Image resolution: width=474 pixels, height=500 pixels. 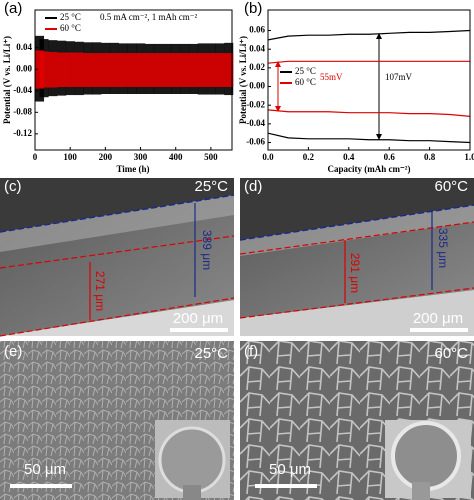 What do you see at coordinates (349, 157) in the screenshot?
I see `x-tick-label: 0.4` at bounding box center [349, 157].